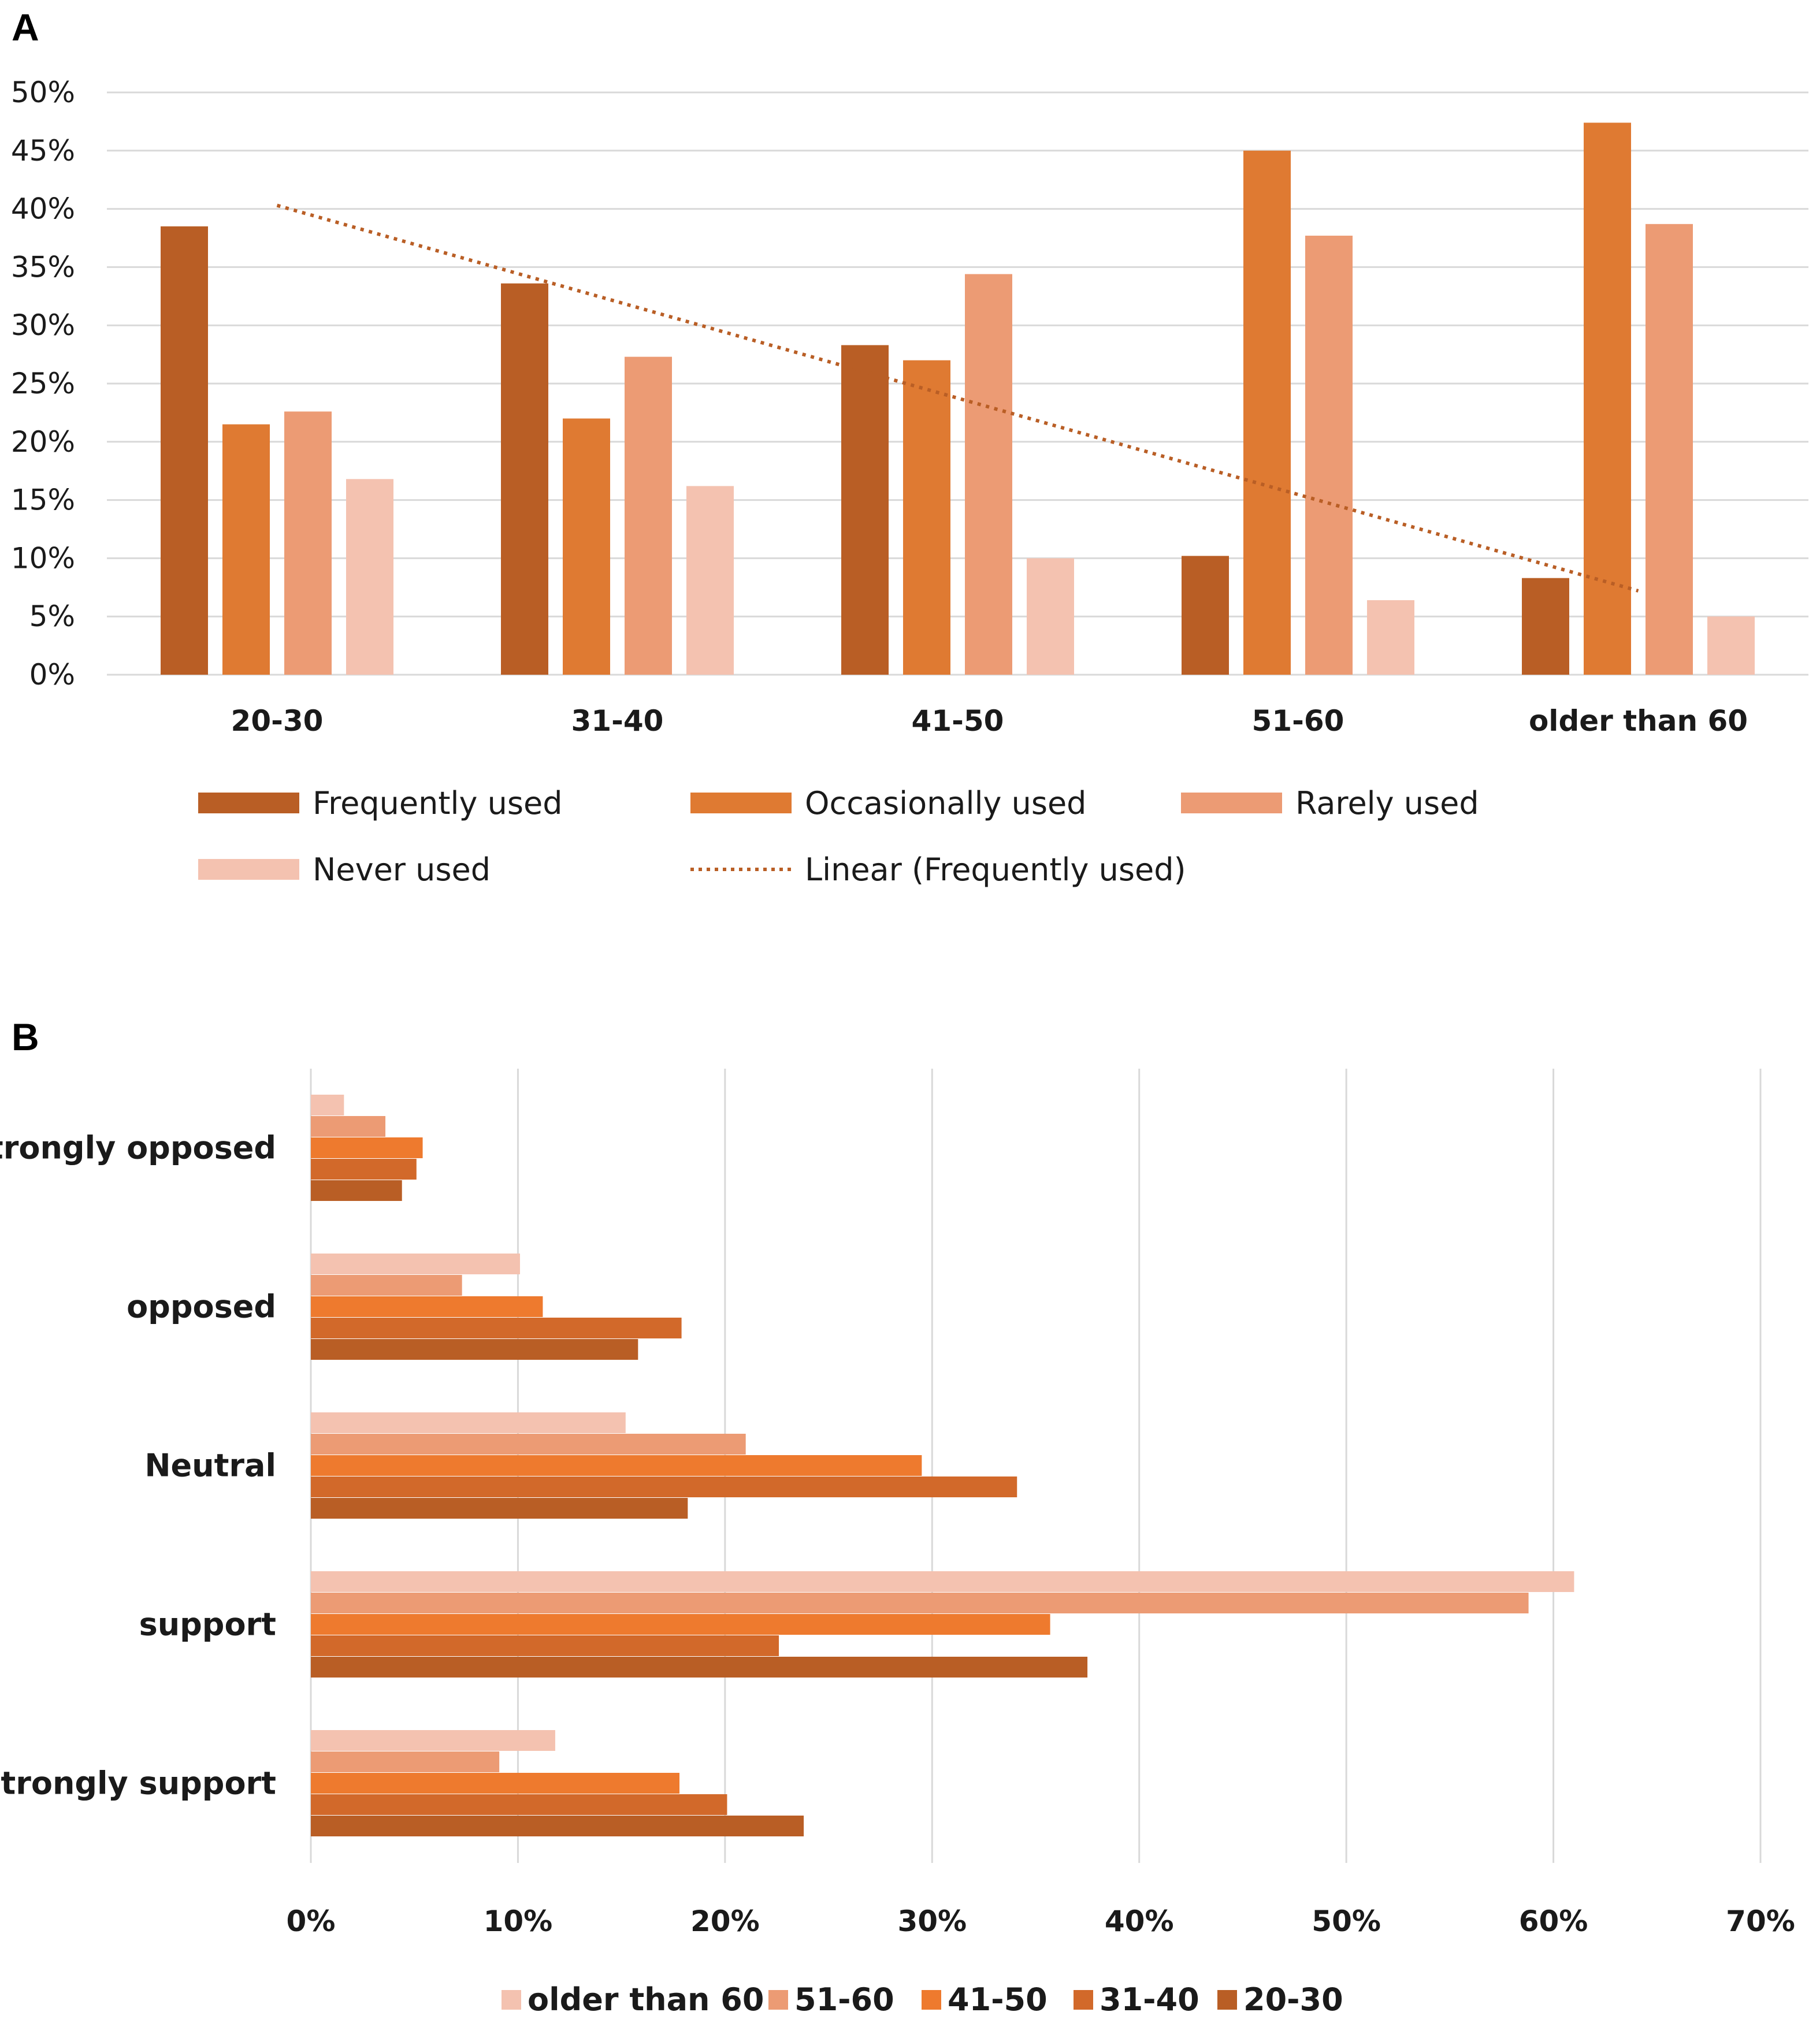 The width and height of the screenshot is (1820, 2027). Describe the element at coordinates (1553, 1921) in the screenshot. I see `x-tick-label: 60%` at that location.